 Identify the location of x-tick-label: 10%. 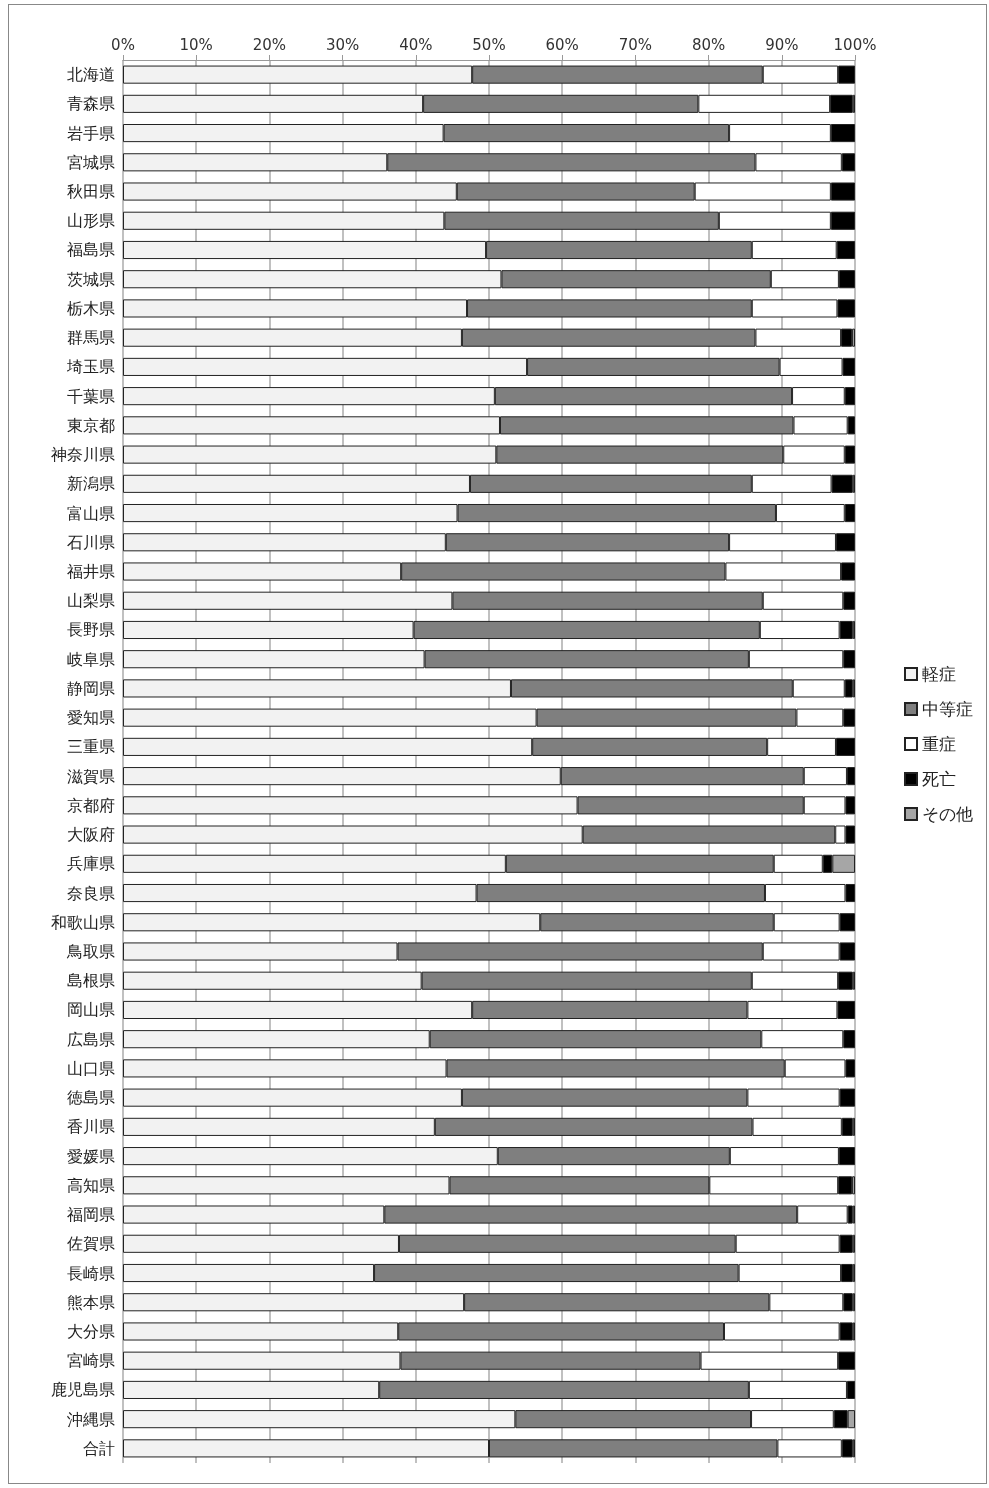
(196, 44).